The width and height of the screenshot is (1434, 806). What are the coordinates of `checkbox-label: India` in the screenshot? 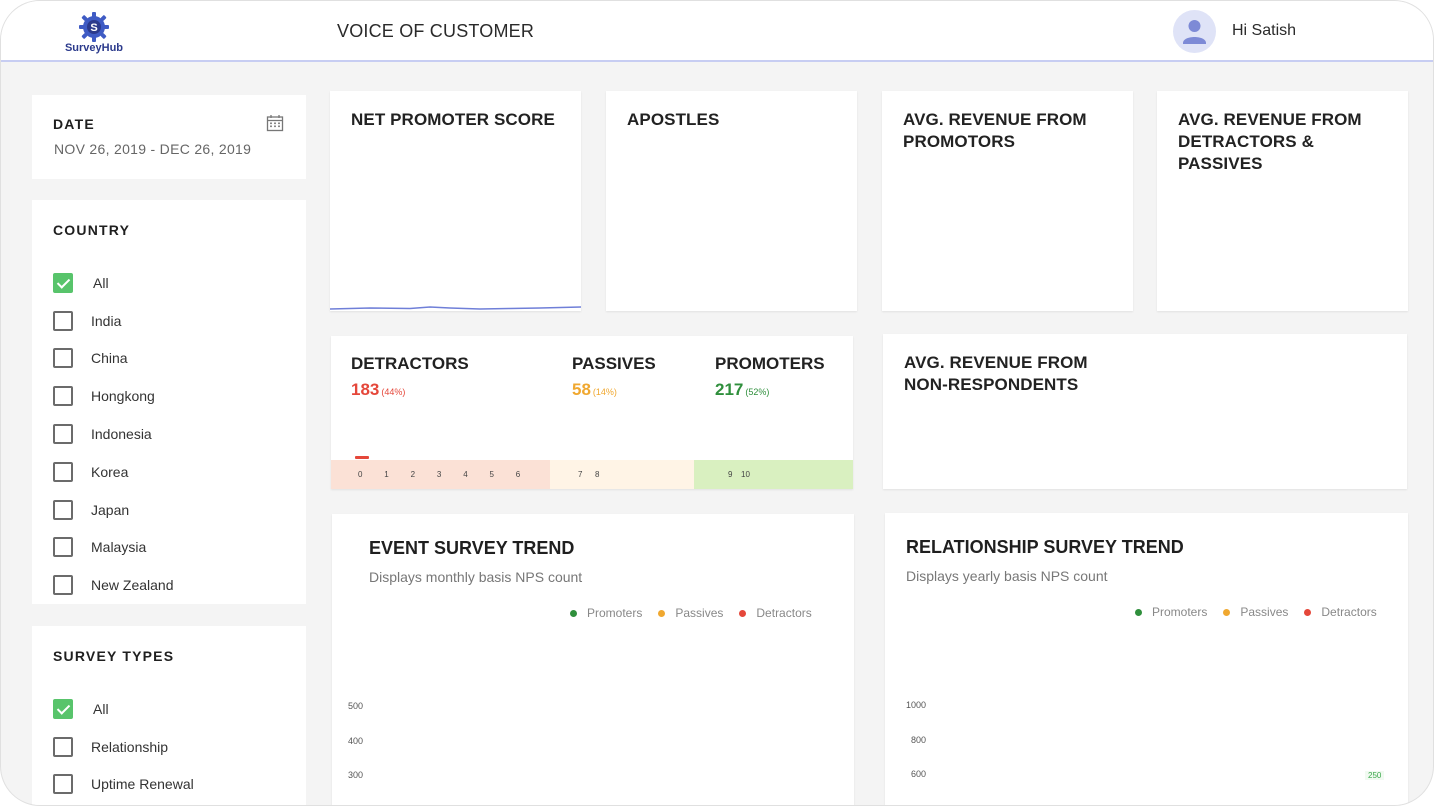 It's located at (106, 320).